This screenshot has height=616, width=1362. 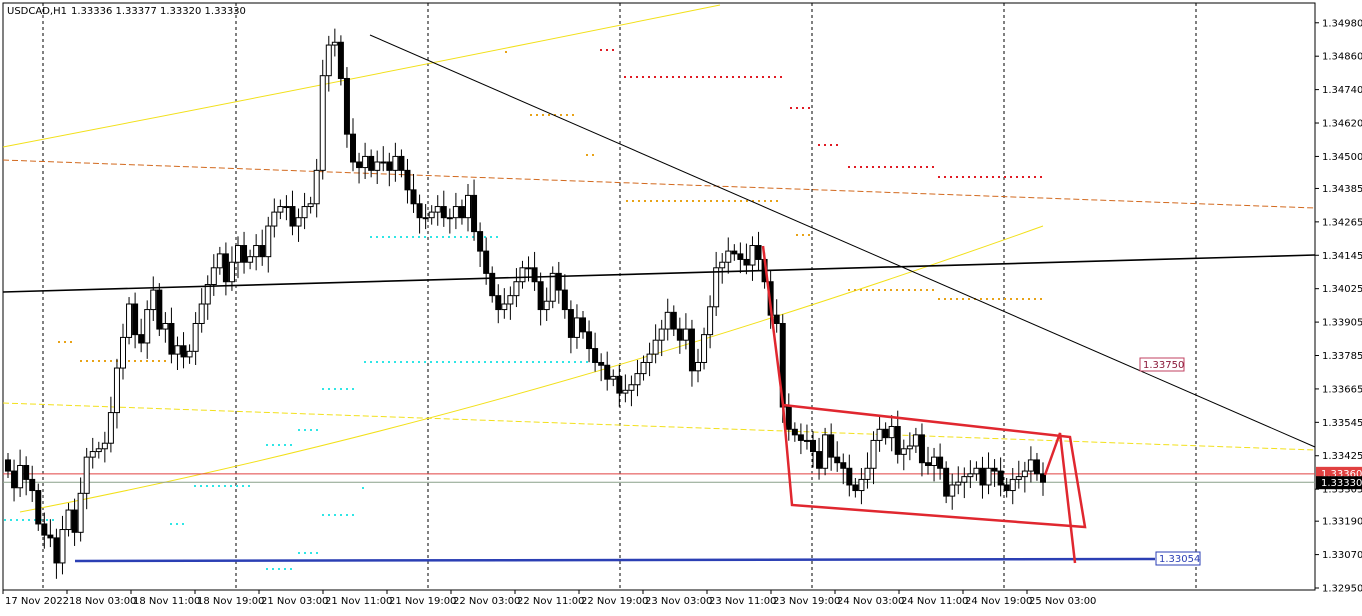 I want to click on y-tick-label: 1.33425, so click(x=1342, y=456).